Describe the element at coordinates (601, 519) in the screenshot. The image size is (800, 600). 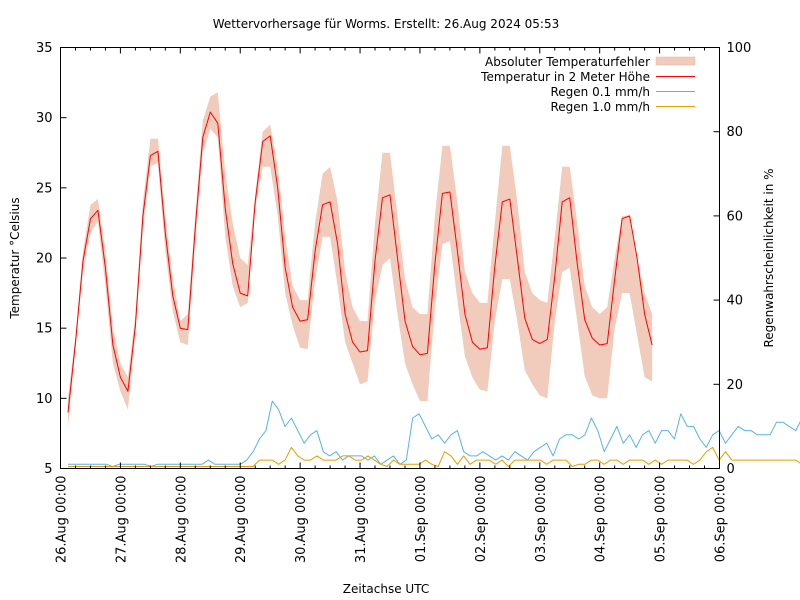
I see `x-tick-label: 04.Sep 00:00` at that location.